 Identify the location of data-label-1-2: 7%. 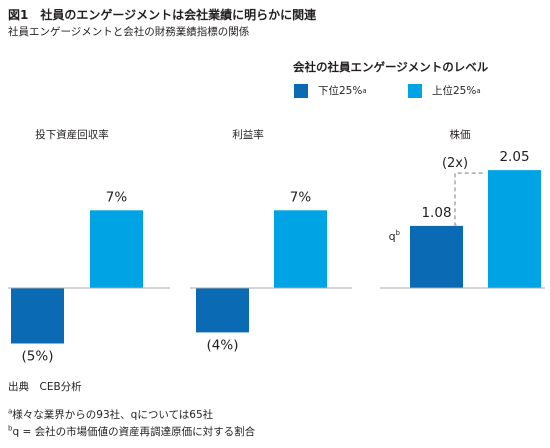
(117, 197).